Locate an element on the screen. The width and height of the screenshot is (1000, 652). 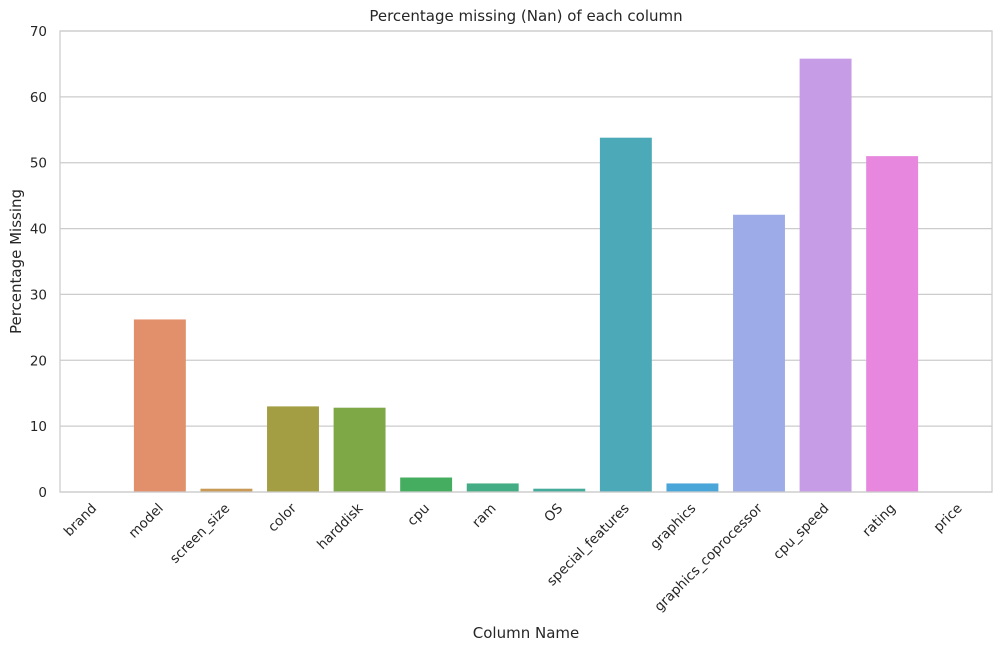
bar-cpu-speed is located at coordinates (825, 275).